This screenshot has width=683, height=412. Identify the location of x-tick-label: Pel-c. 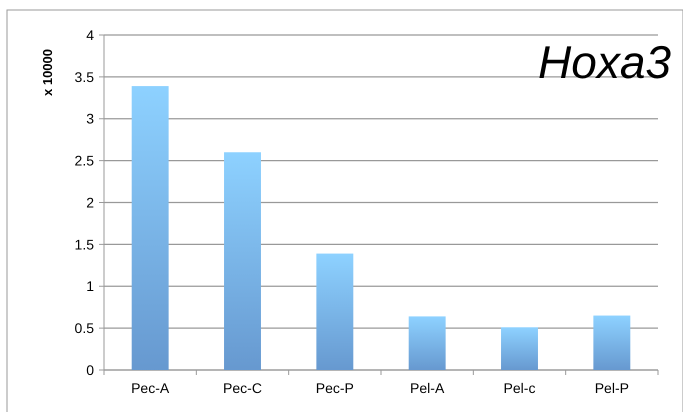
(520, 388).